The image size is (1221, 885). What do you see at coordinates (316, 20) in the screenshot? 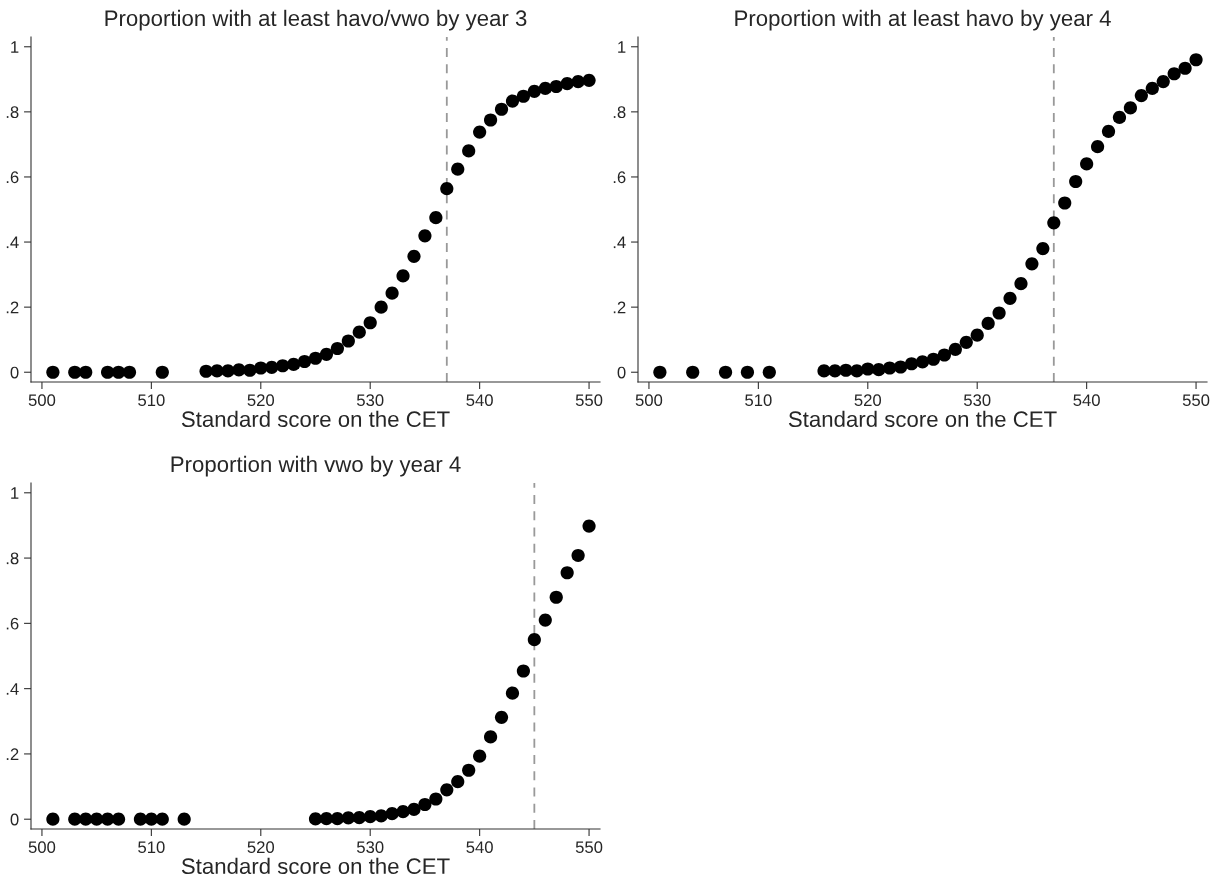
I see `chart-title: Proportion with at least havo/vwo by year 3` at bounding box center [316, 20].